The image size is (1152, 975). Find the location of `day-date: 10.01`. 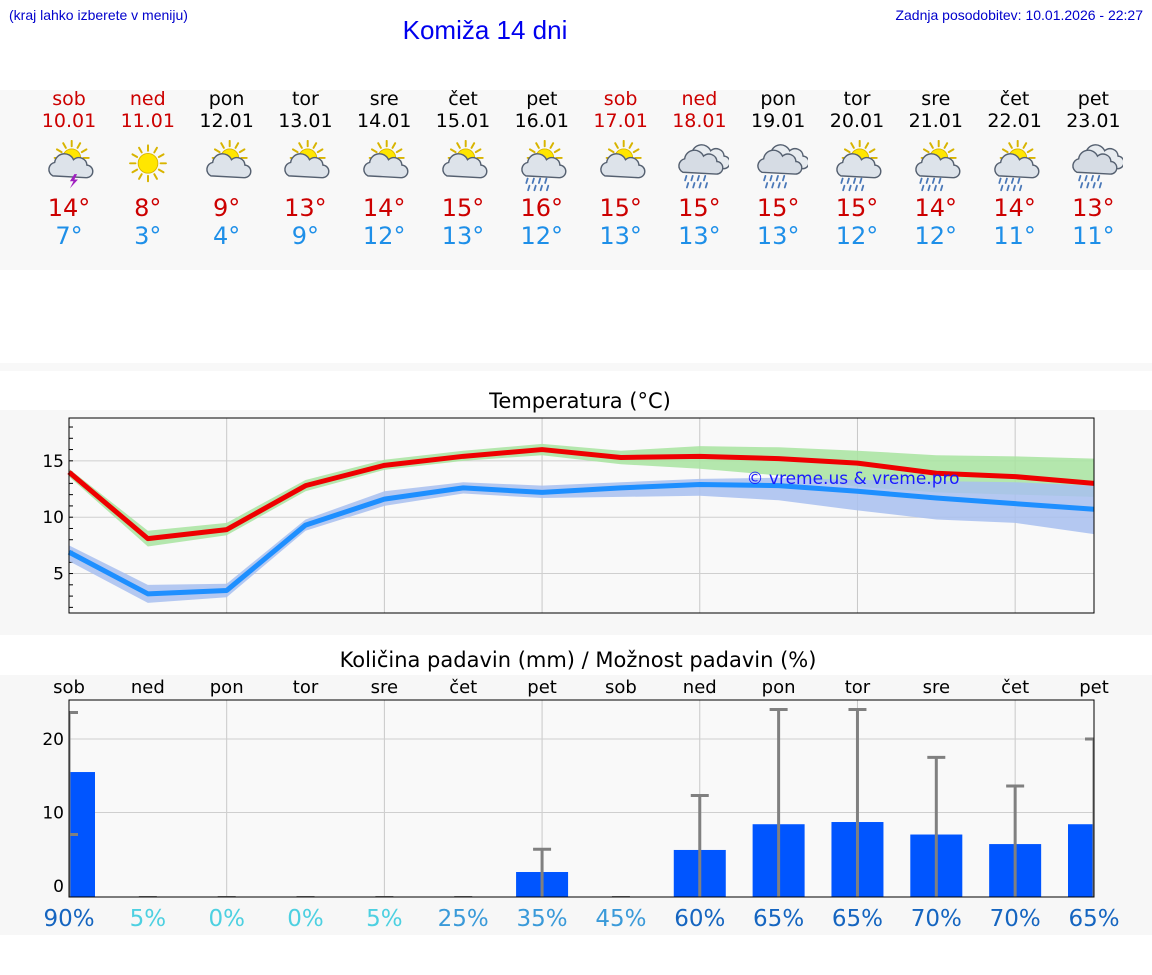

day-date: 10.01 is located at coordinates (69, 121).